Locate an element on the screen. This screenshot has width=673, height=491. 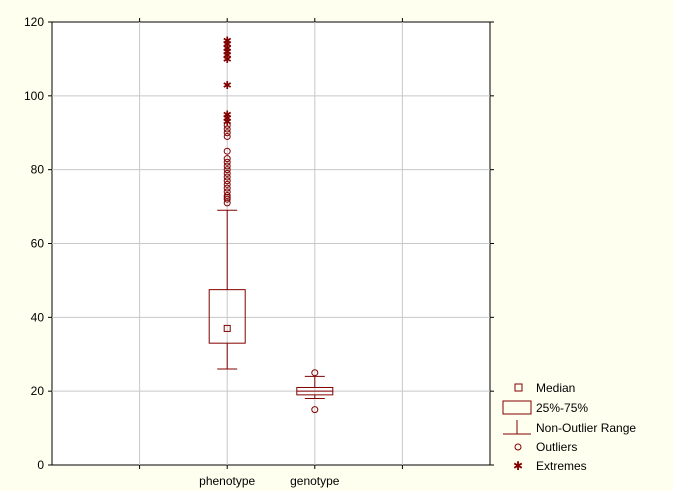
legend-outlier-marker is located at coordinates (518, 447).